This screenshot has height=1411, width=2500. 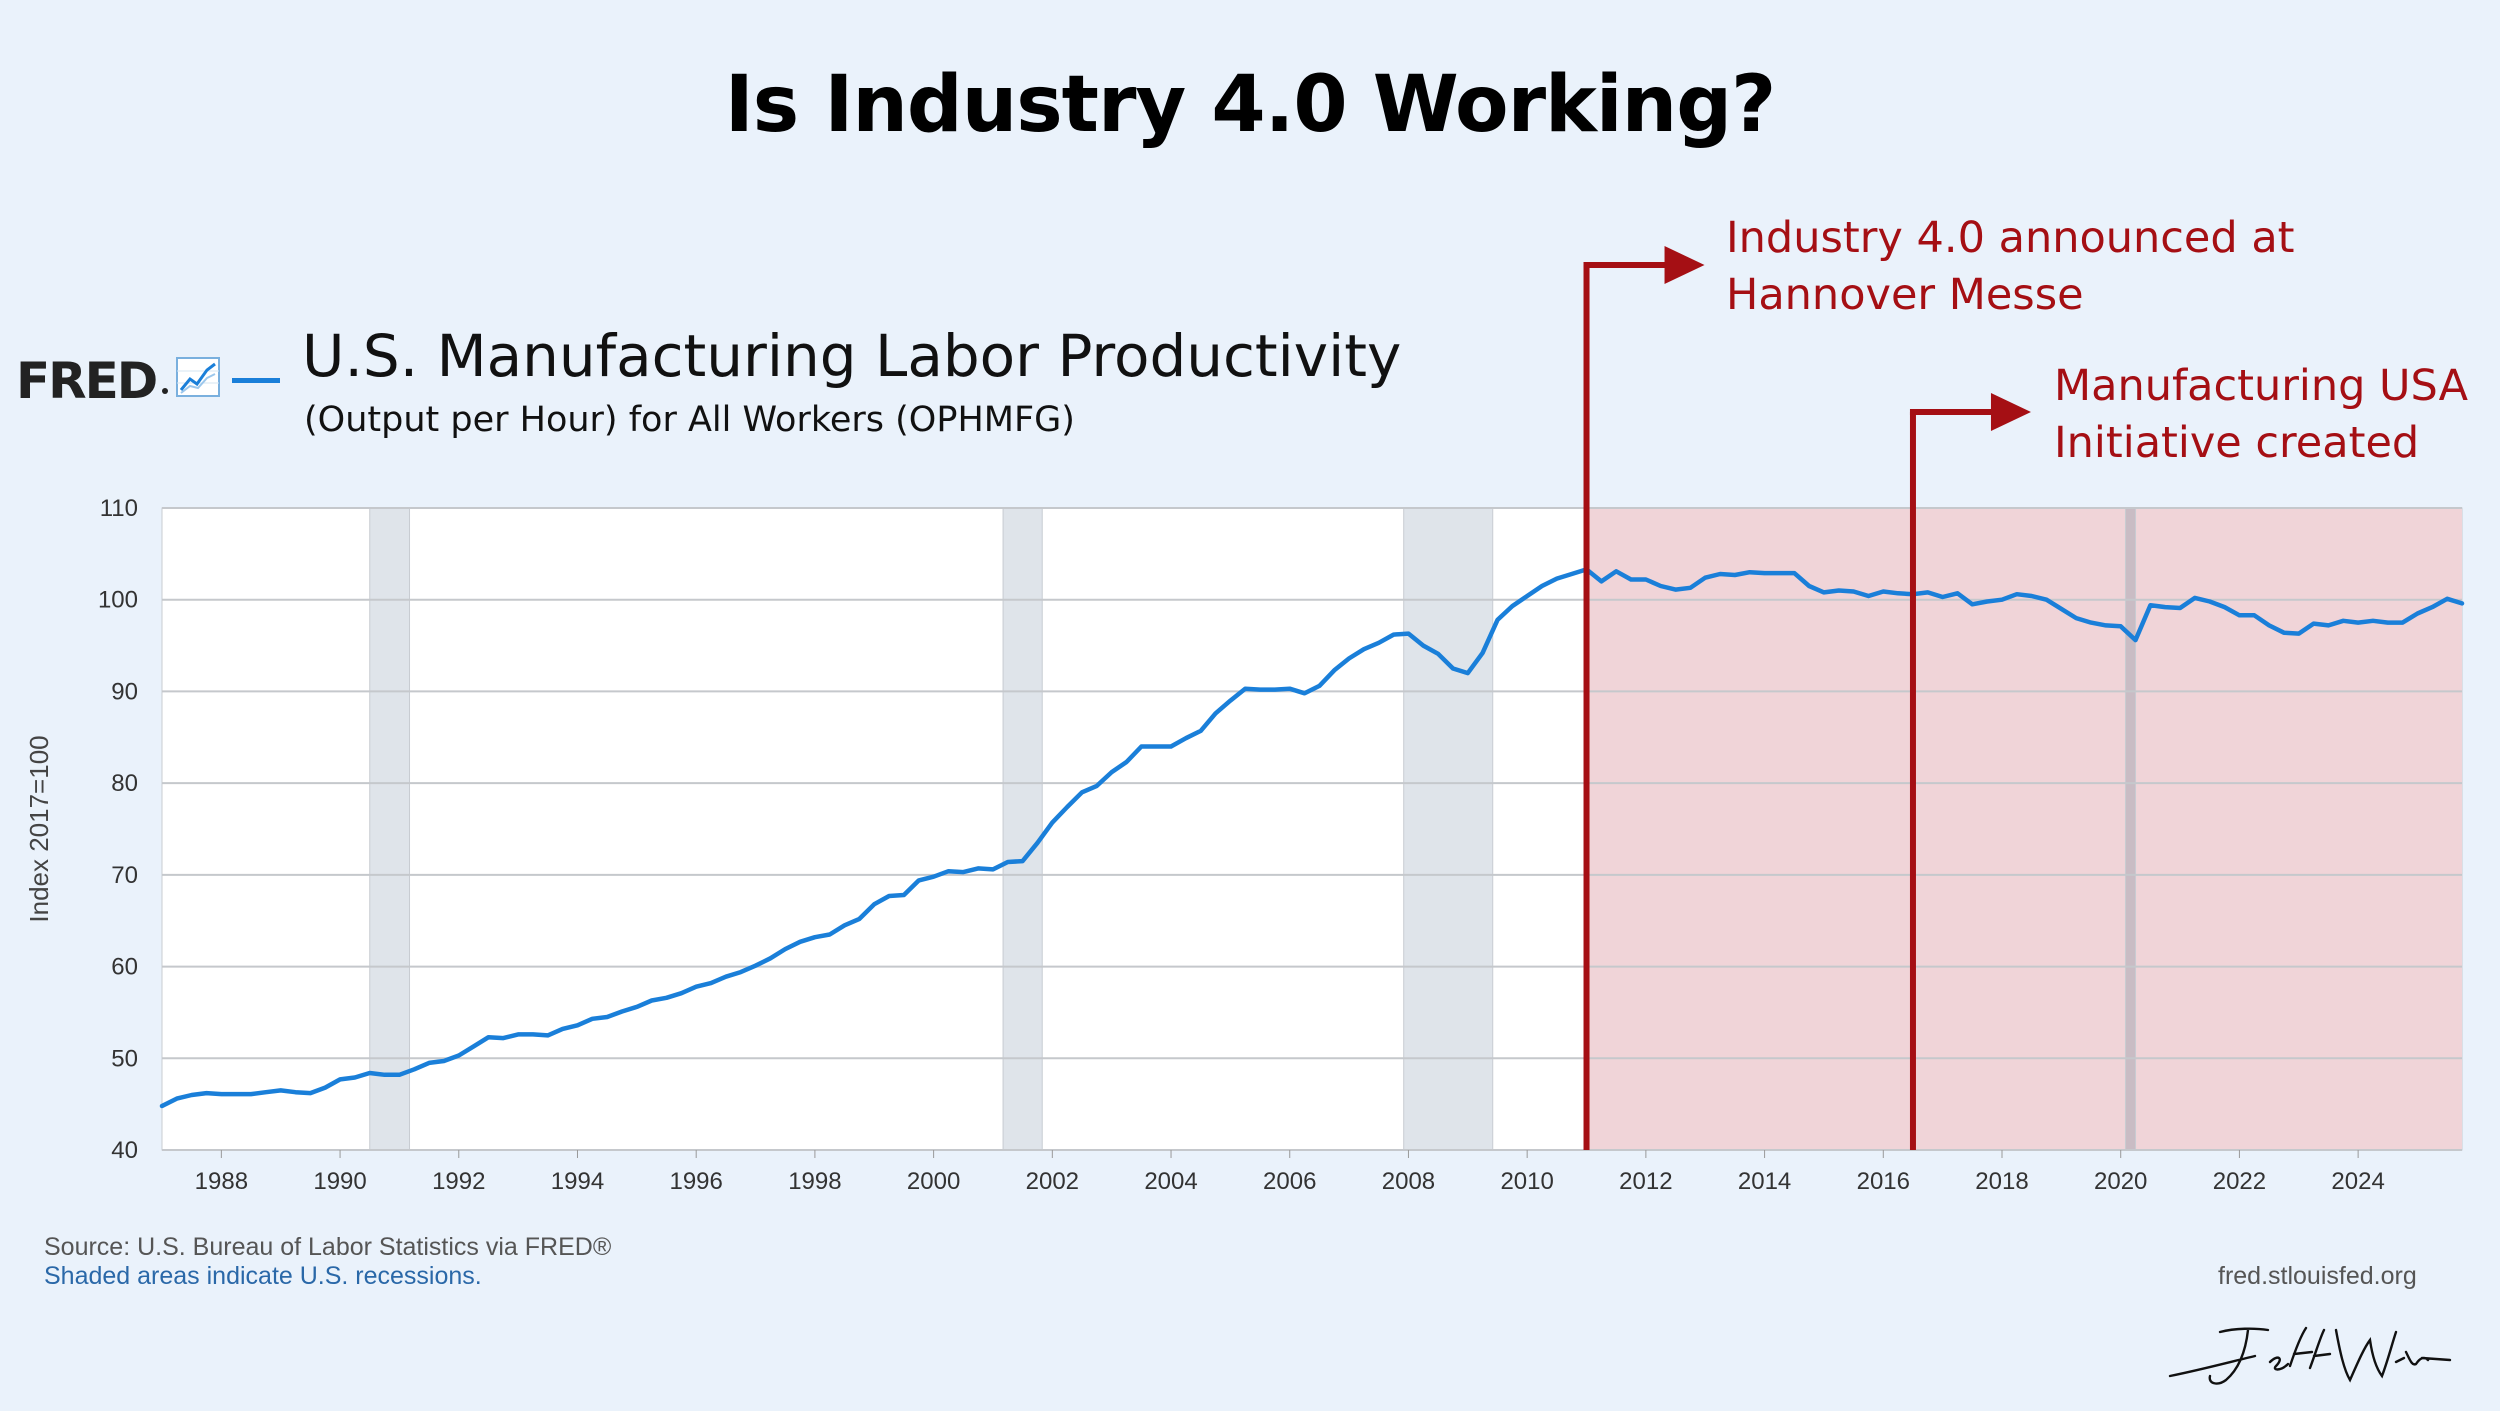 What do you see at coordinates (124, 875) in the screenshot?
I see `y-tick-70: 70` at bounding box center [124, 875].